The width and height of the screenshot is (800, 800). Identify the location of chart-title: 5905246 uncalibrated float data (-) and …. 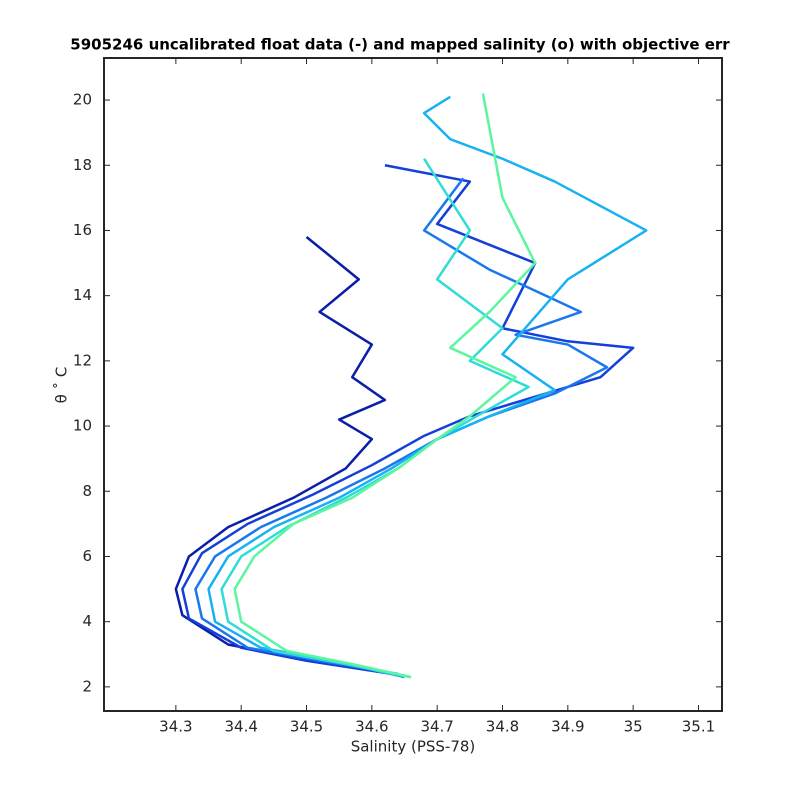
(400, 45).